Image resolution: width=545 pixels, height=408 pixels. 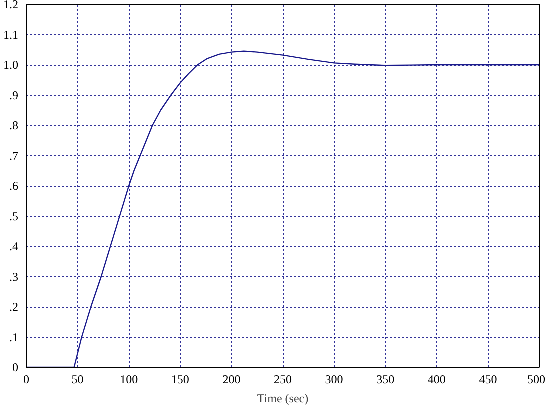 I want to click on y-tick-label: 1.0, so click(x=11, y=65).